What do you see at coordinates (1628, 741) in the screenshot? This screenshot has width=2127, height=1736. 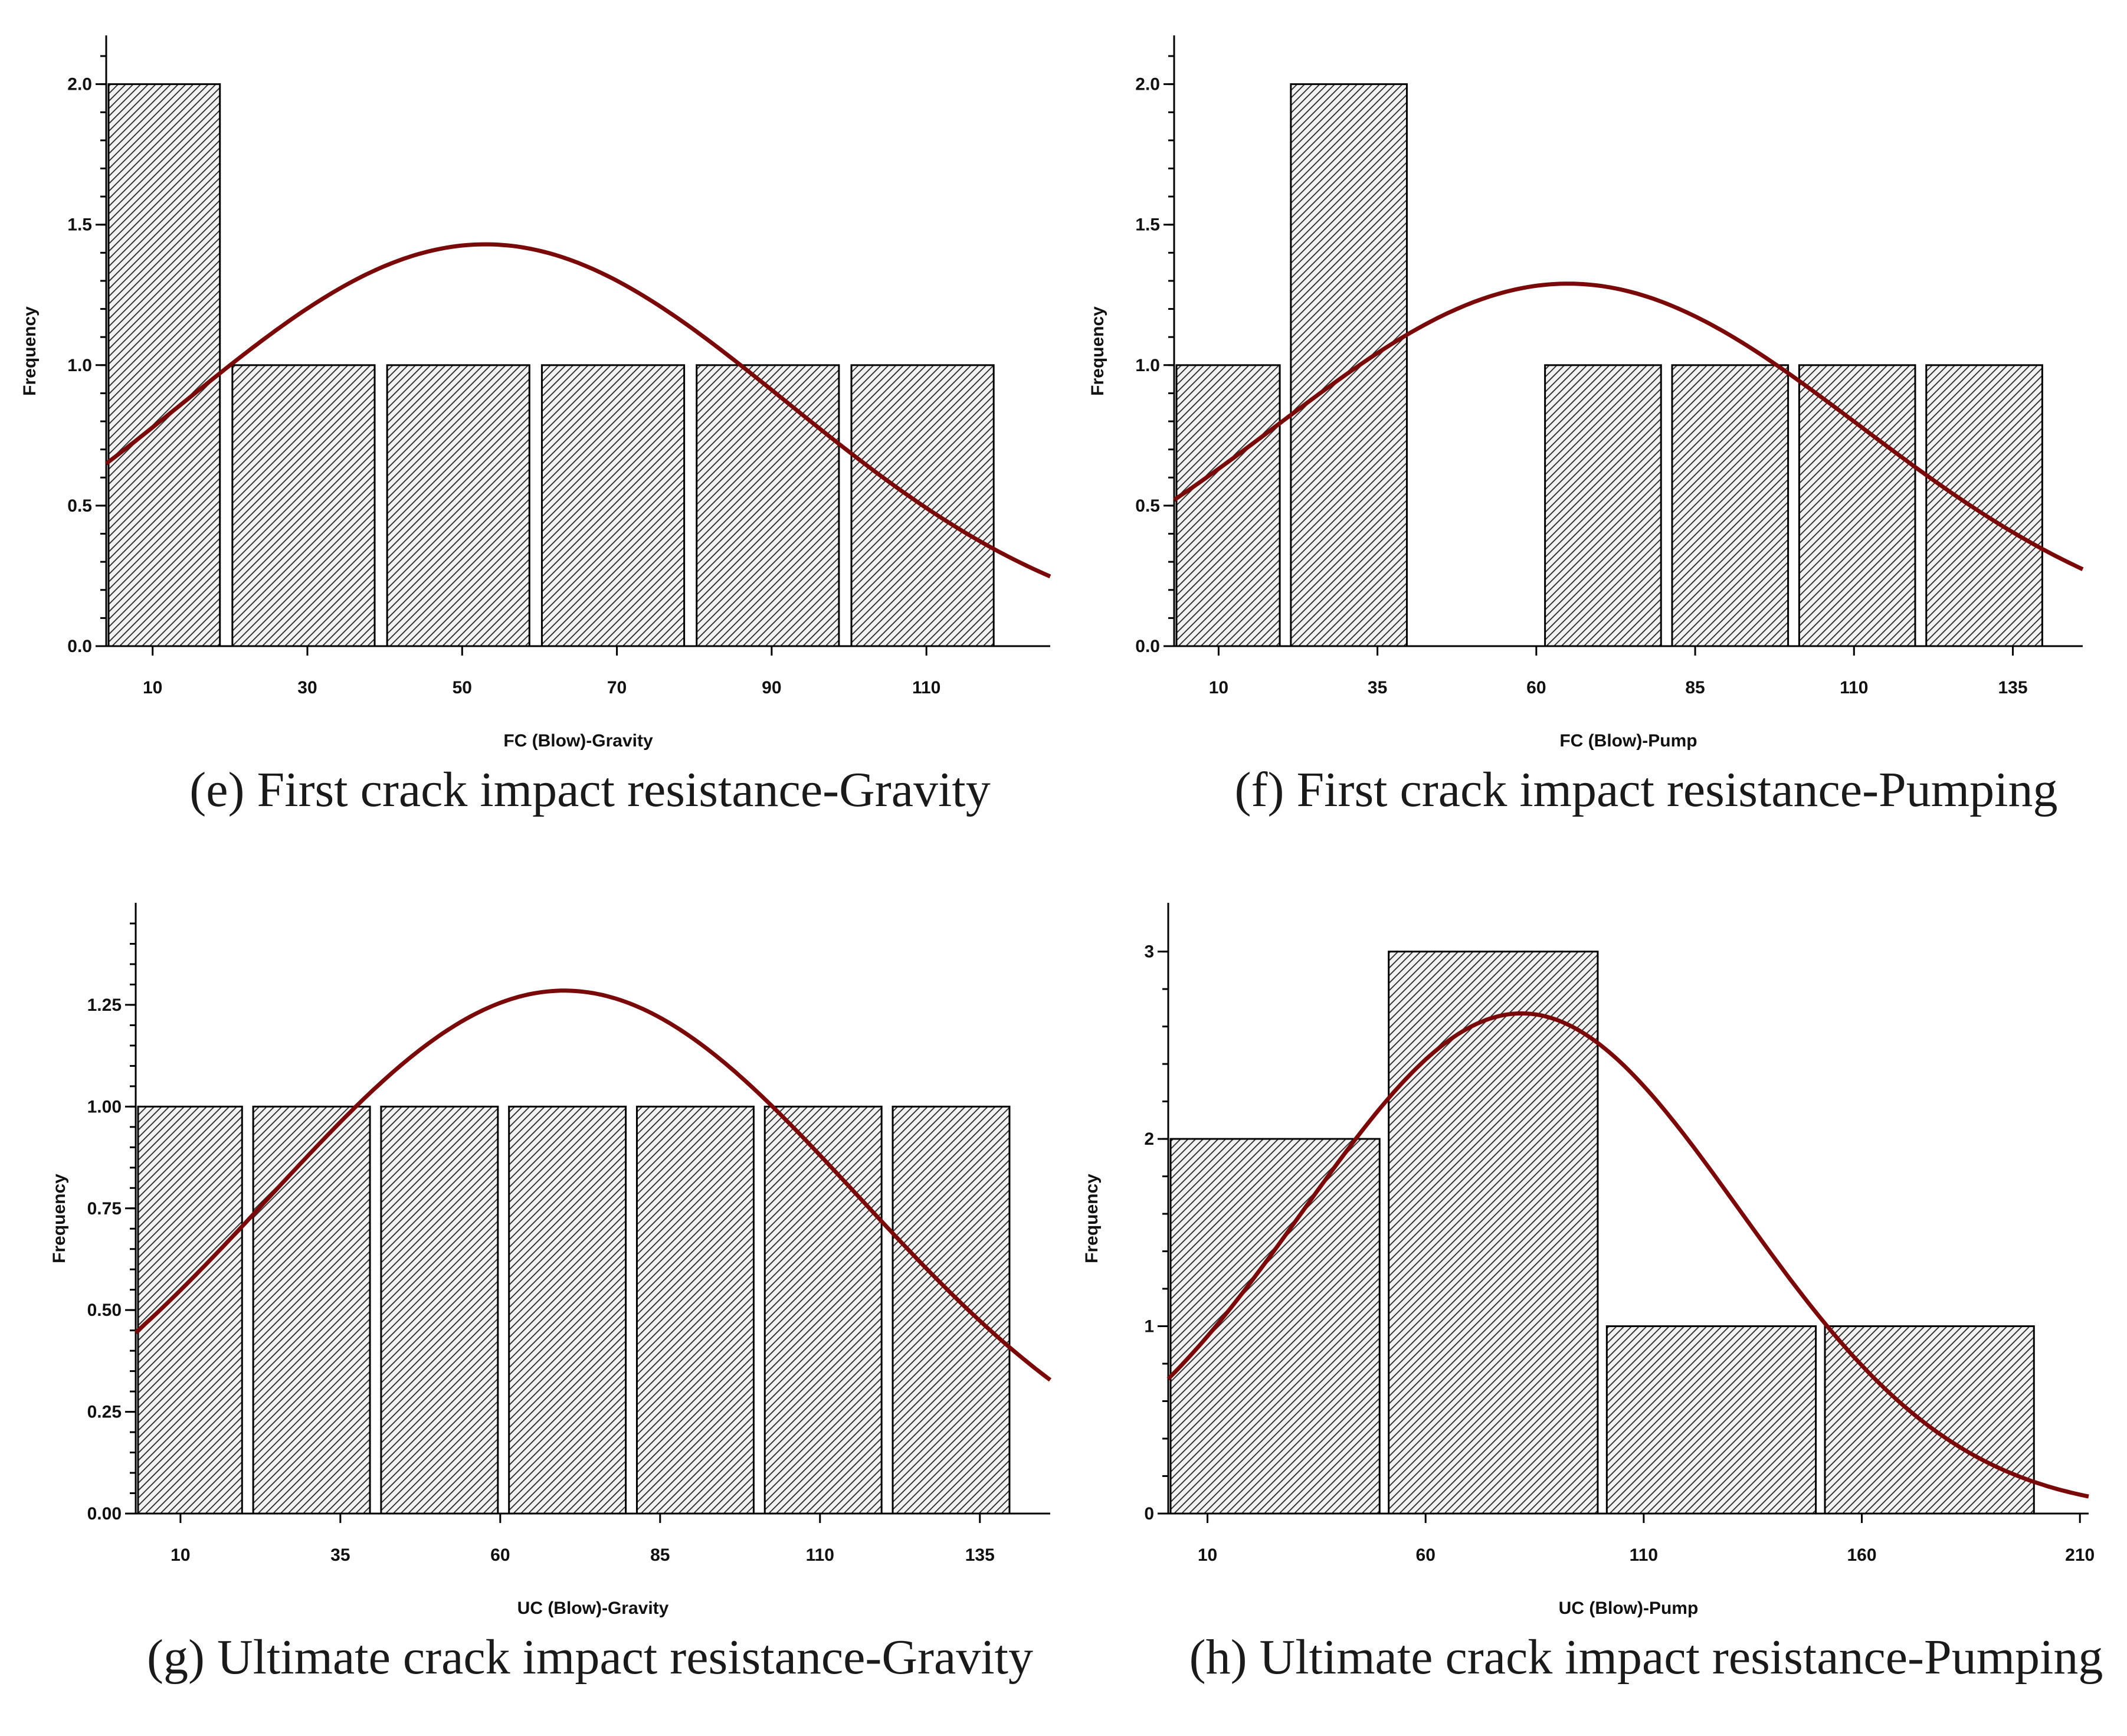 I see `x-axis-label: FC (Blow)-Pump` at bounding box center [1628, 741].